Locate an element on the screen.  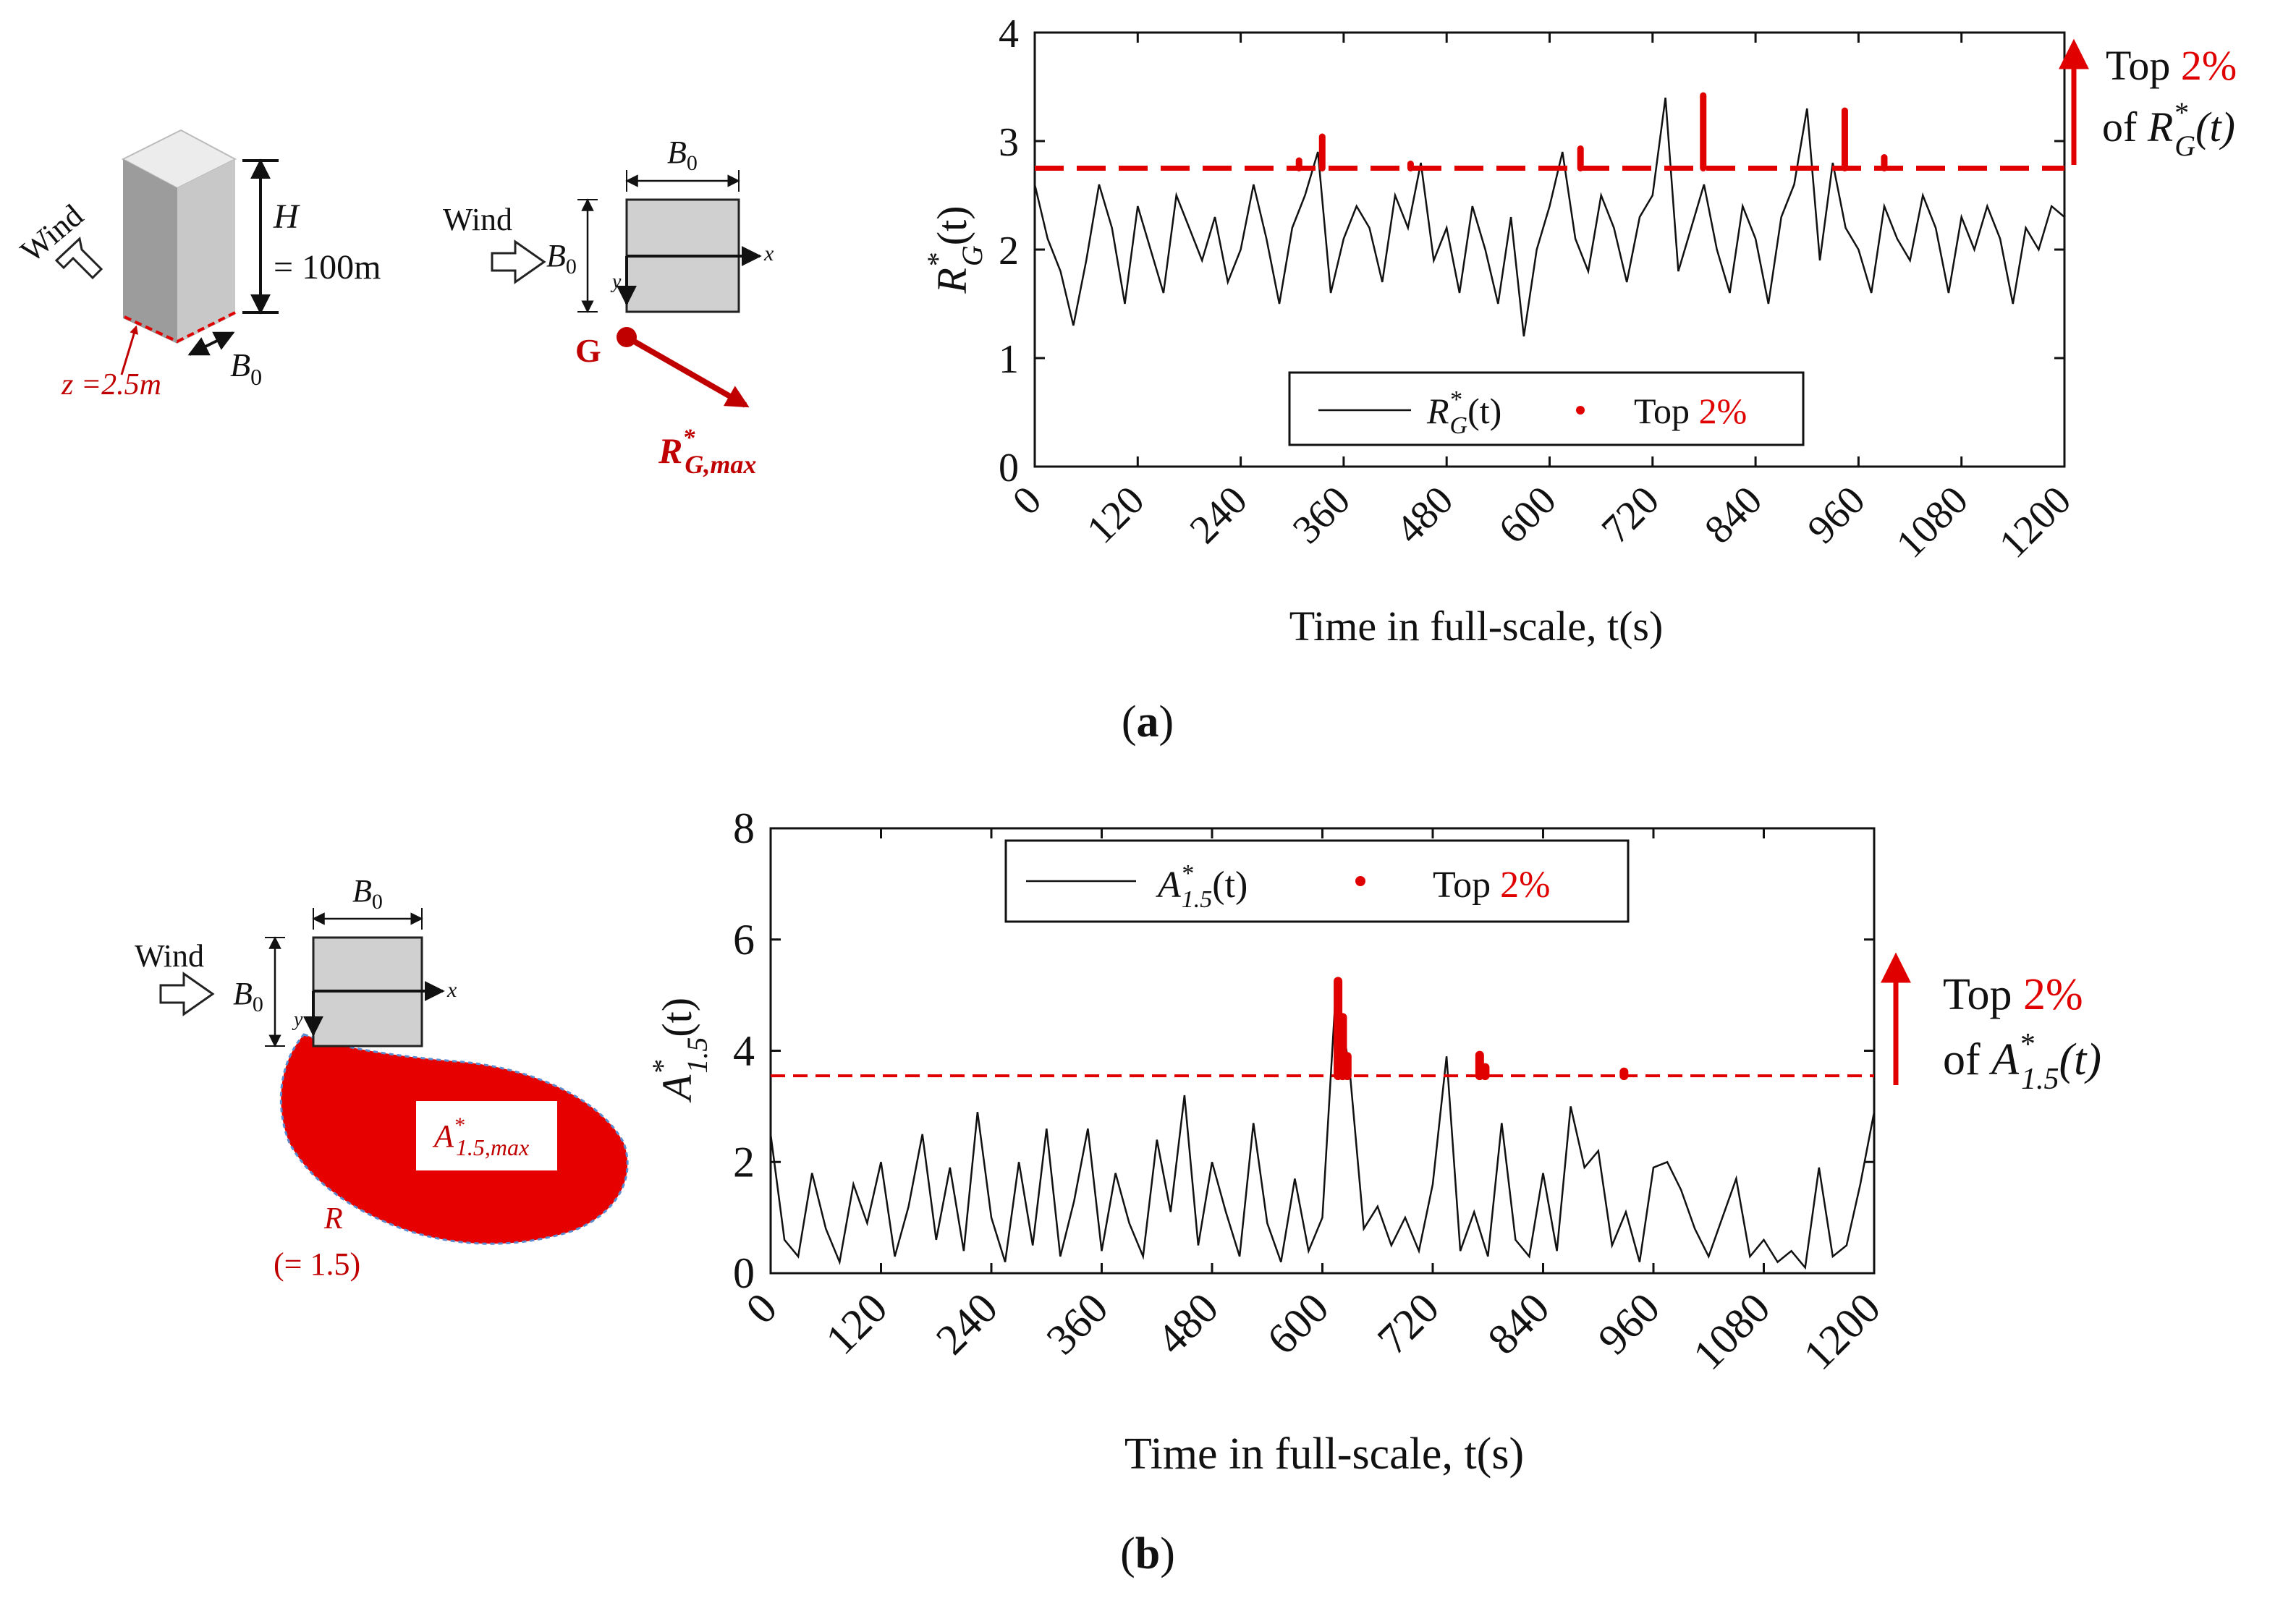
chartA-xtick-label-9: 1080 is located at coordinates (1932, 521).